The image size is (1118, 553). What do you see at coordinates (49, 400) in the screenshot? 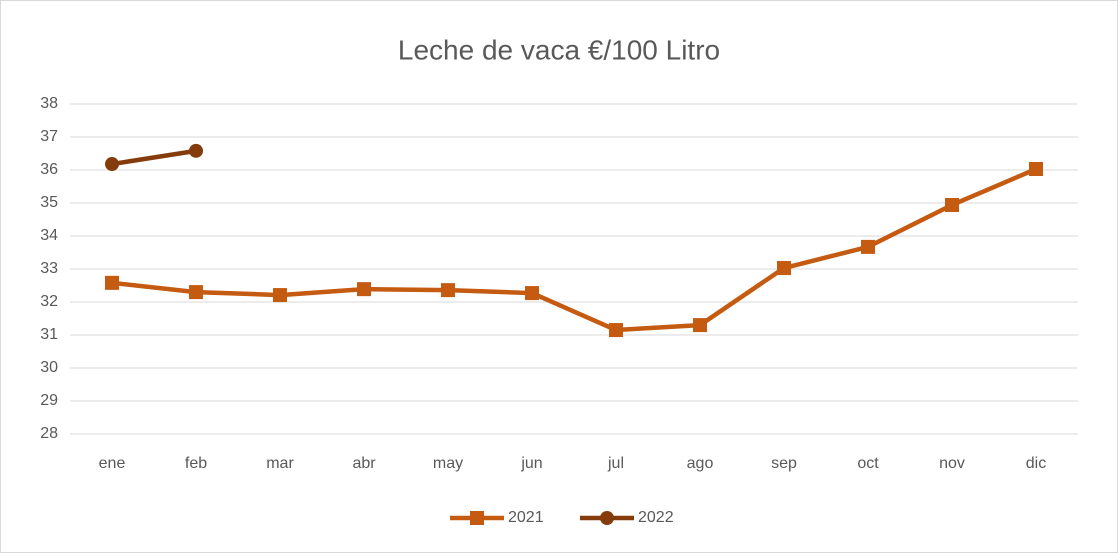
I see `y-tick-label: 29` at bounding box center [49, 400].